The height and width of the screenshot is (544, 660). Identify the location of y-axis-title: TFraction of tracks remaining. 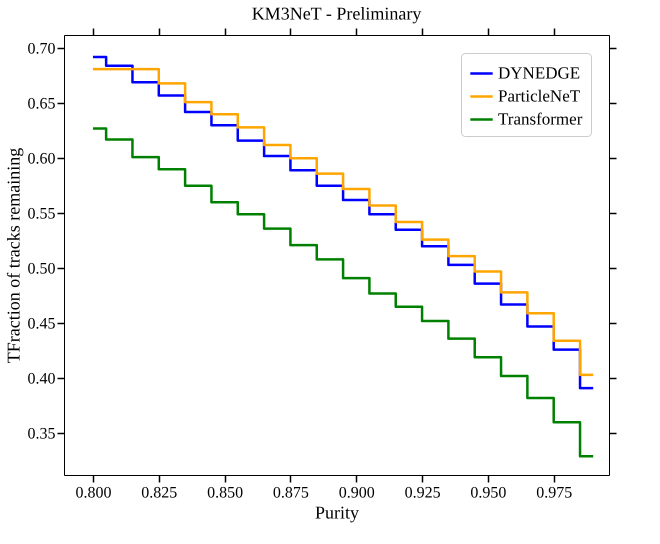
(14, 256).